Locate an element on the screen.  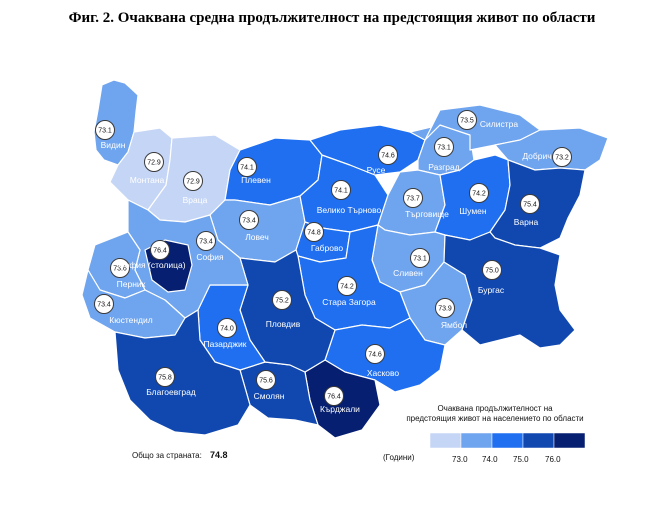
region-label-veliko: Велико Търново is located at coordinates (349, 210).